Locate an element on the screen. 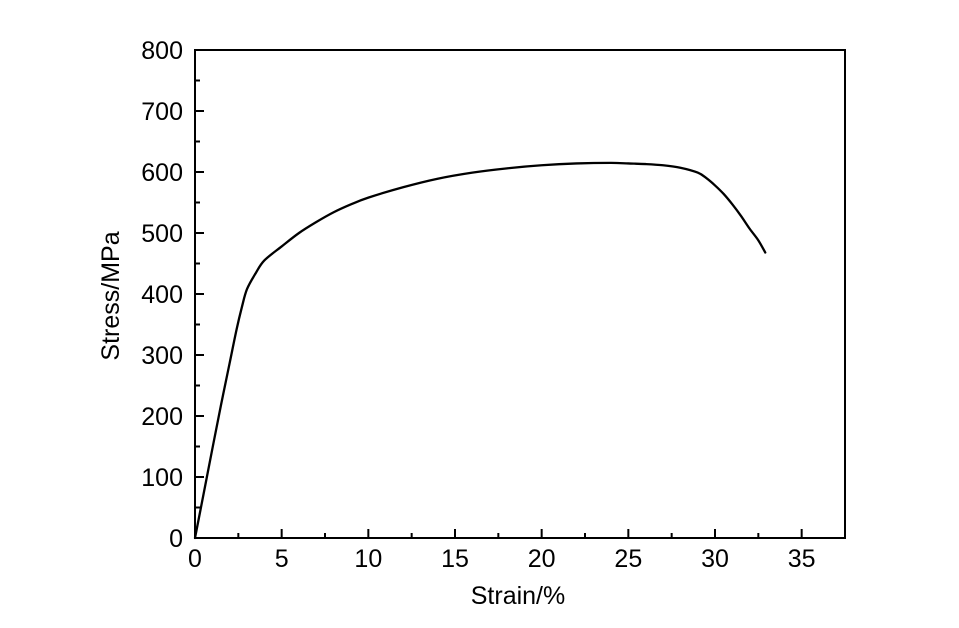  x-tick-label: 5 is located at coordinates (282, 559).